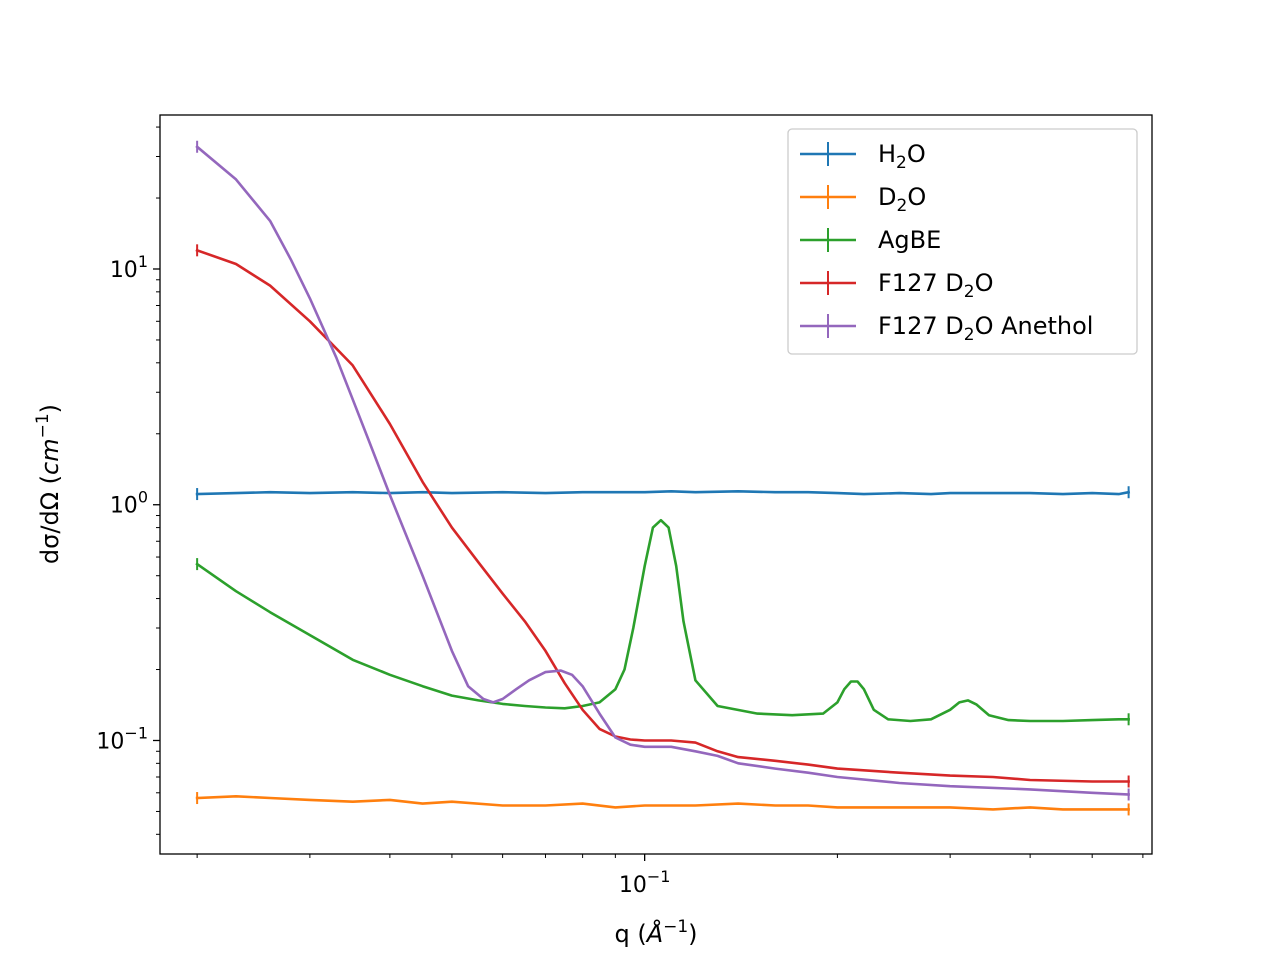 This screenshot has height=960, width=1280. I want to click on y-axis-label: dσ/dΩ (cm−1), so click(48, 484).